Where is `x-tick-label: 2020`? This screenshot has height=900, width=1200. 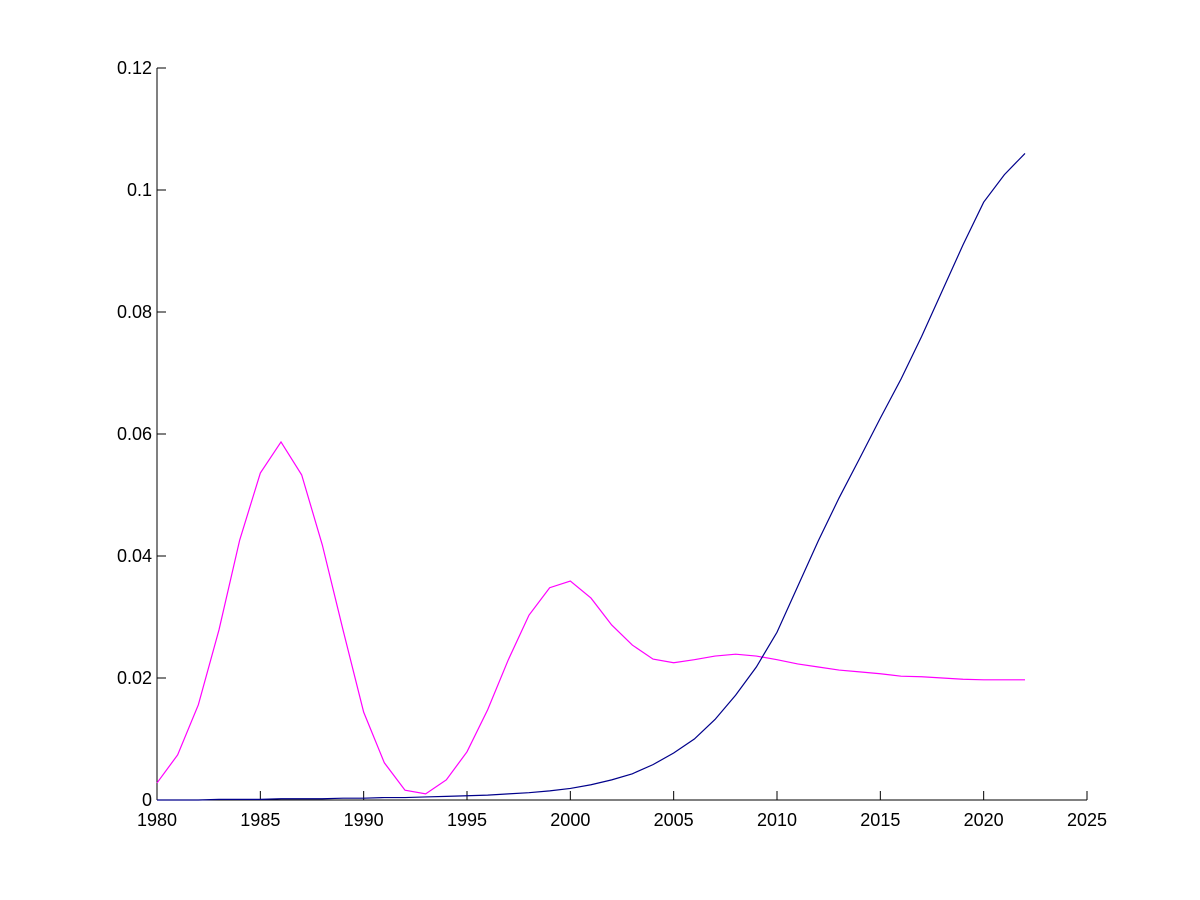
x-tick-label: 2020 is located at coordinates (984, 820).